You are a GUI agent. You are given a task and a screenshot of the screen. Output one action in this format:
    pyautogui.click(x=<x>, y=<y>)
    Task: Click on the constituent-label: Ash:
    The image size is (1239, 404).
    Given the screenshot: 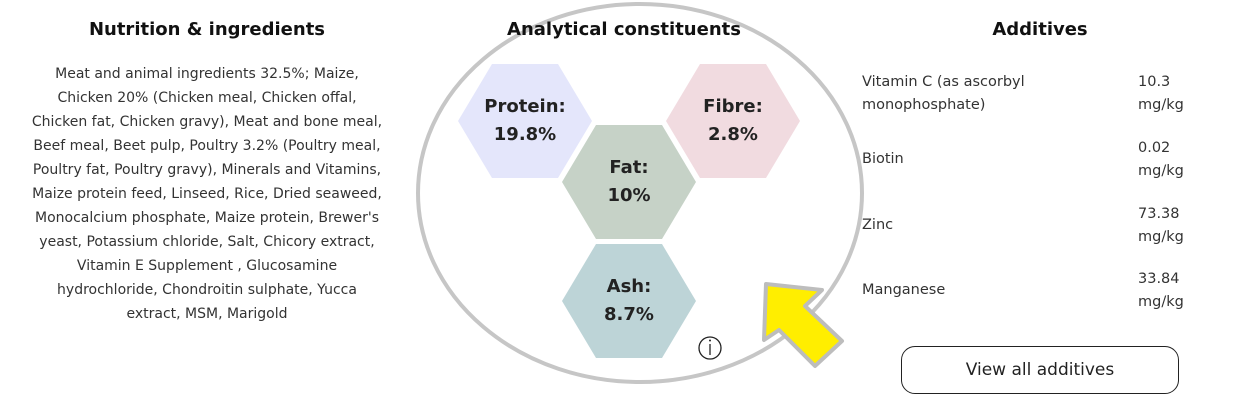 What is the action you would take?
    pyautogui.click(x=629, y=286)
    